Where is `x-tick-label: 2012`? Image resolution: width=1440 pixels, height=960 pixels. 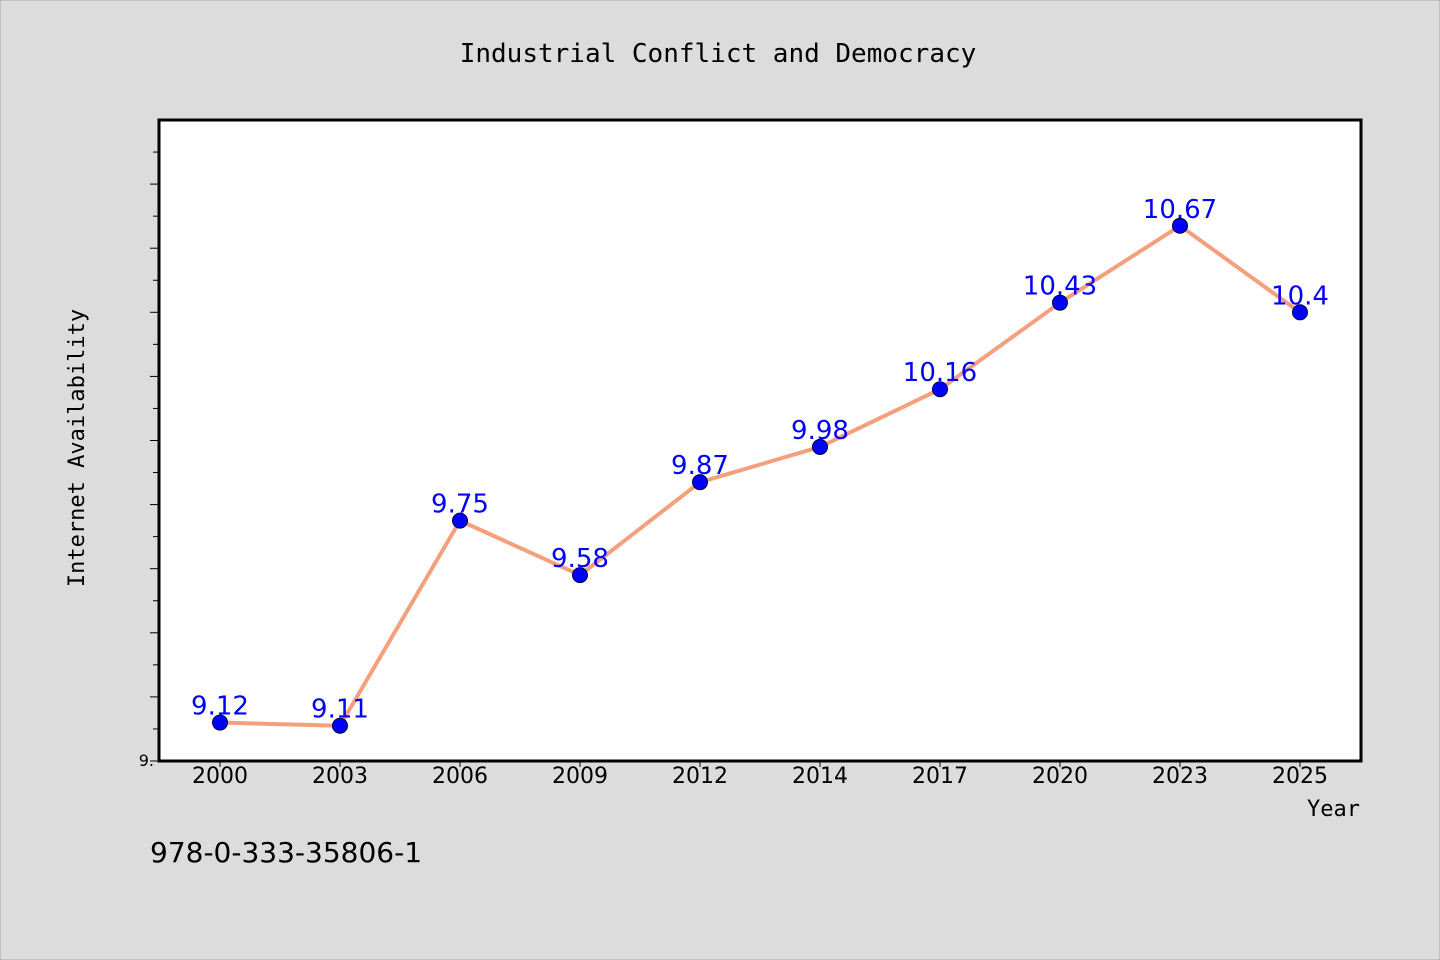
x-tick-label: 2012 is located at coordinates (700, 776).